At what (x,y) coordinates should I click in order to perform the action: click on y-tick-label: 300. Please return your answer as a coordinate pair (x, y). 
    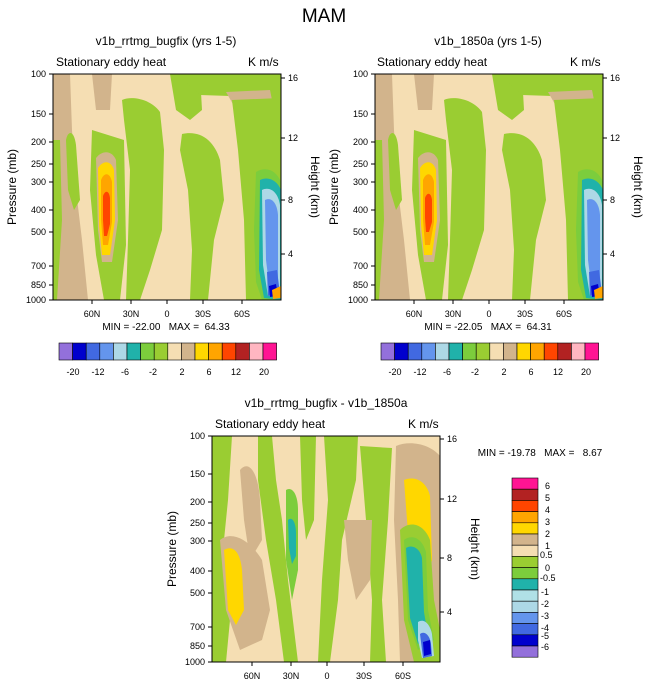
    Looking at the image, I should click on (360, 182).